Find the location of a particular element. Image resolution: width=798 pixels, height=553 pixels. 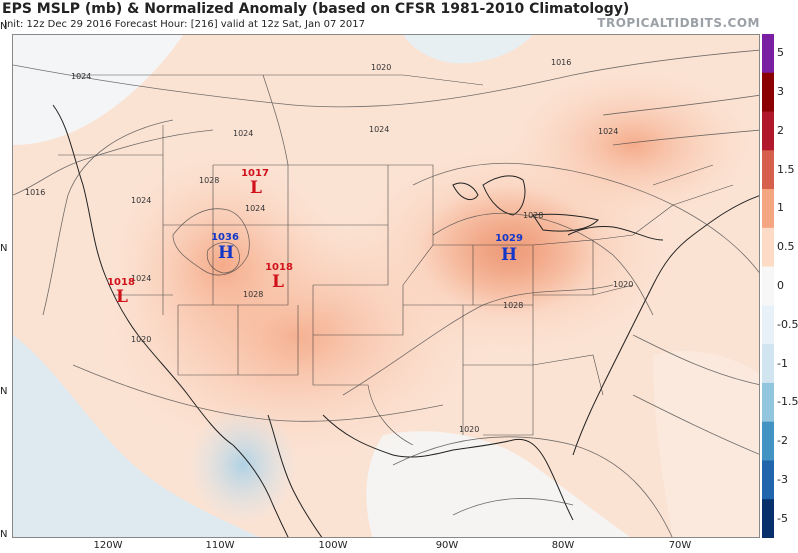

center-value: 1036 is located at coordinates (225, 237).